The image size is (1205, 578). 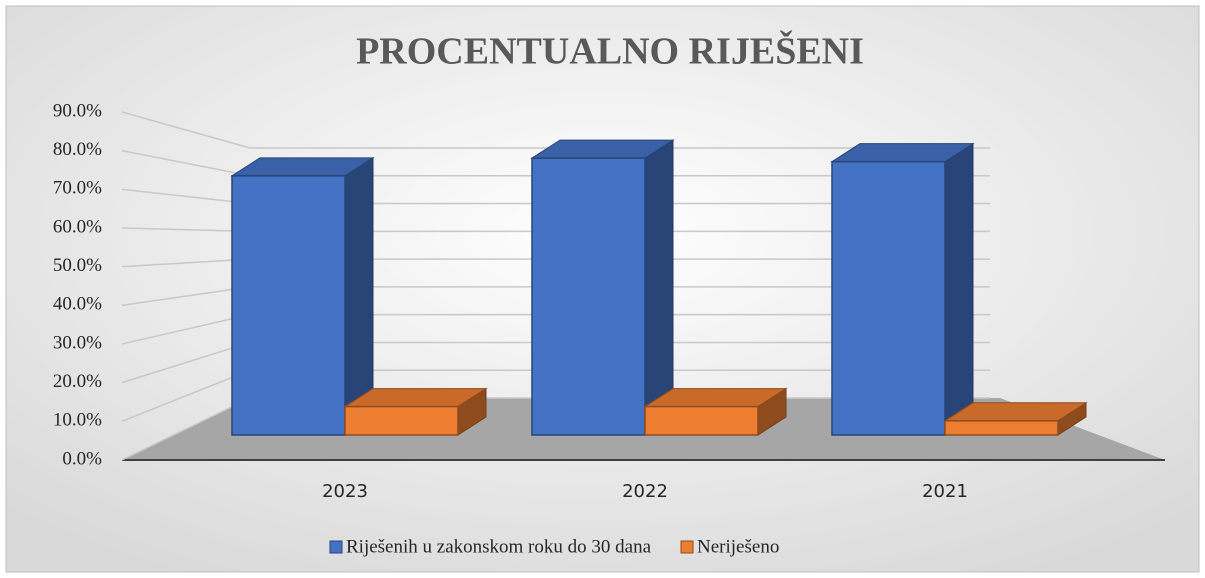 I want to click on bar-side, so click(x=959, y=289).